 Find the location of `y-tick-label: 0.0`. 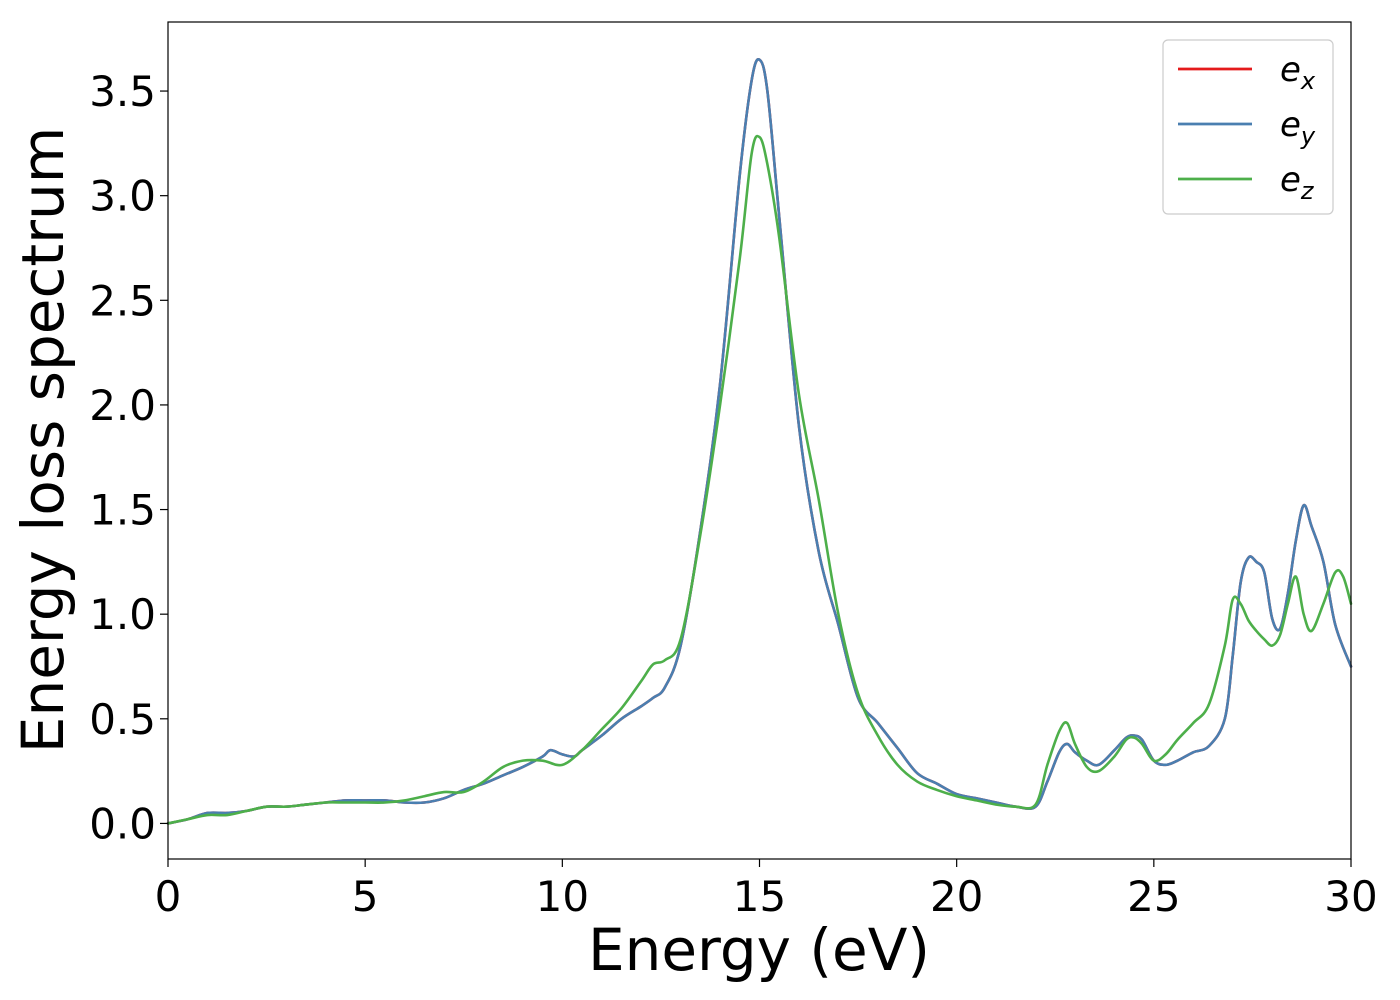

y-tick-label: 0.0 is located at coordinates (122, 823).